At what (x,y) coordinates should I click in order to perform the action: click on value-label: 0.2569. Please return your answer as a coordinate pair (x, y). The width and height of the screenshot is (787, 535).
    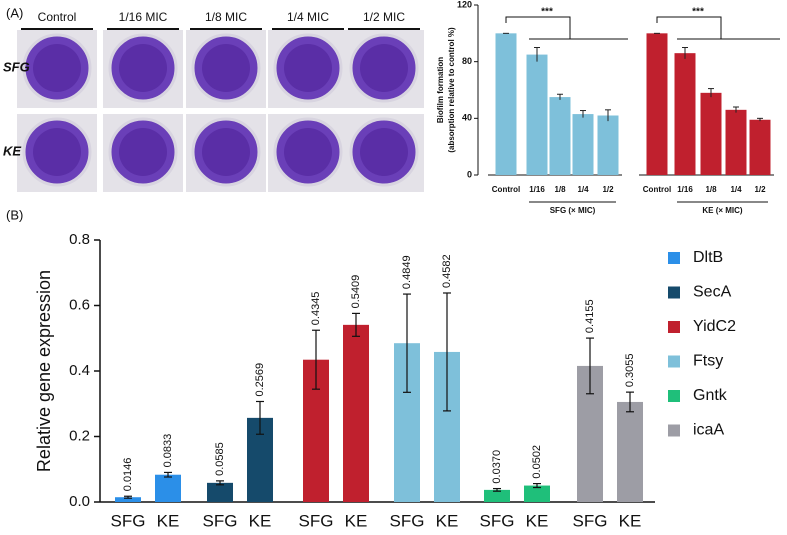
    Looking at the image, I should click on (260, 380).